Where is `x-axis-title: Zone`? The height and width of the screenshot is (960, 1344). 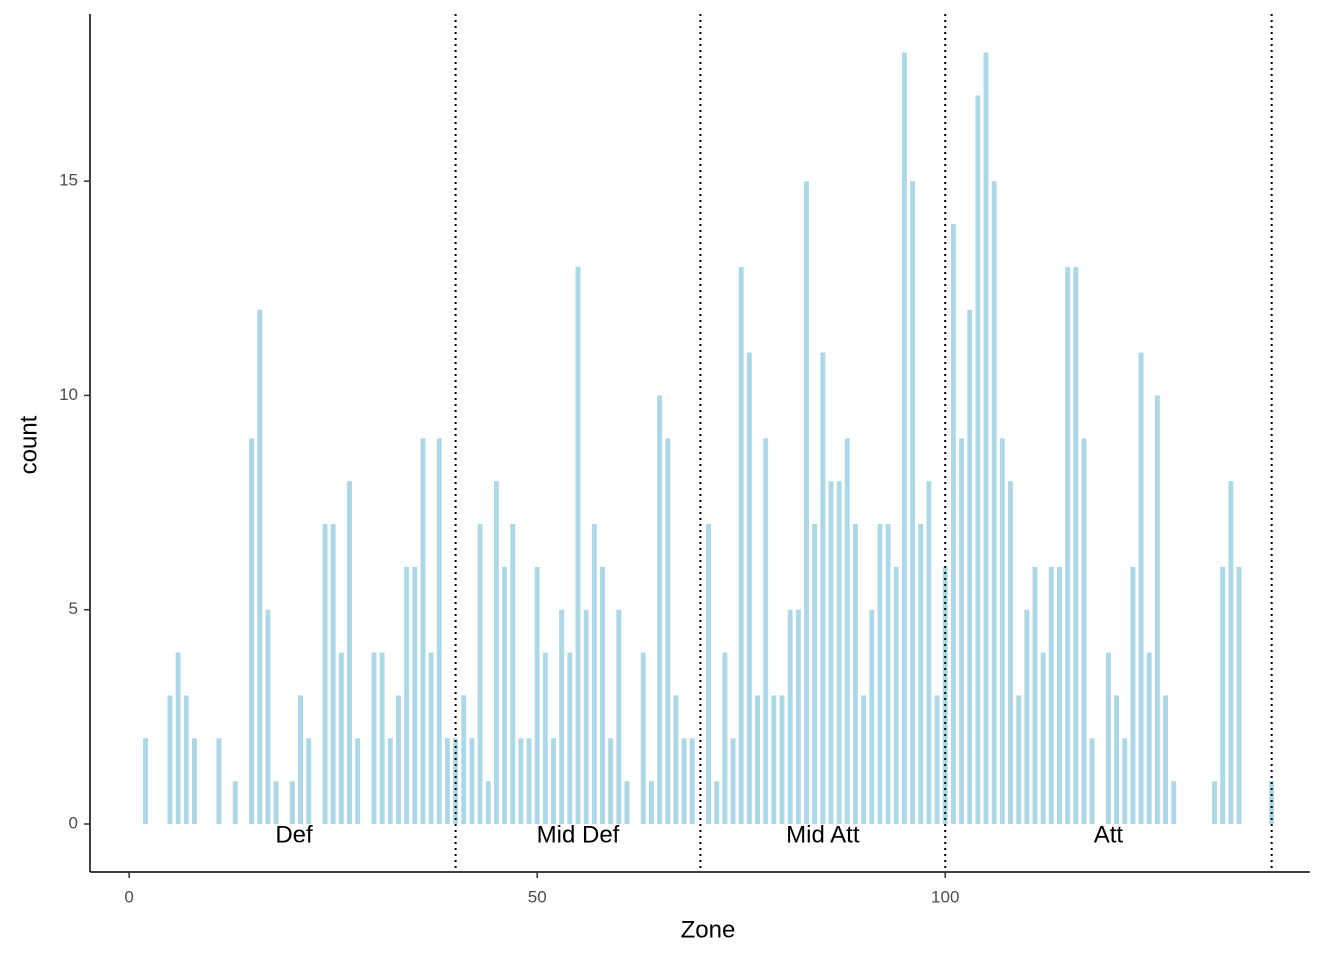
x-axis-title: Zone is located at coordinates (708, 929).